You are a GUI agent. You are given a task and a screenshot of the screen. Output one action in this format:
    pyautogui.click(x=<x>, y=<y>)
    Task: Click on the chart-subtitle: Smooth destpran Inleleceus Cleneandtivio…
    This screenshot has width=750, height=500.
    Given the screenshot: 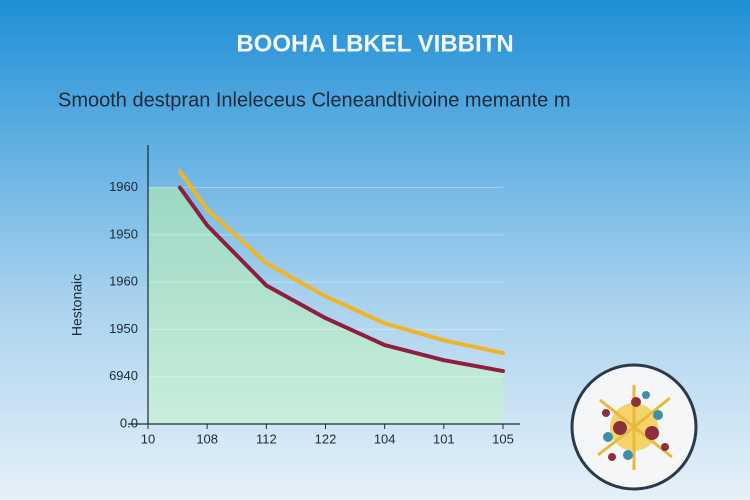 What is the action you would take?
    pyautogui.click(x=314, y=100)
    